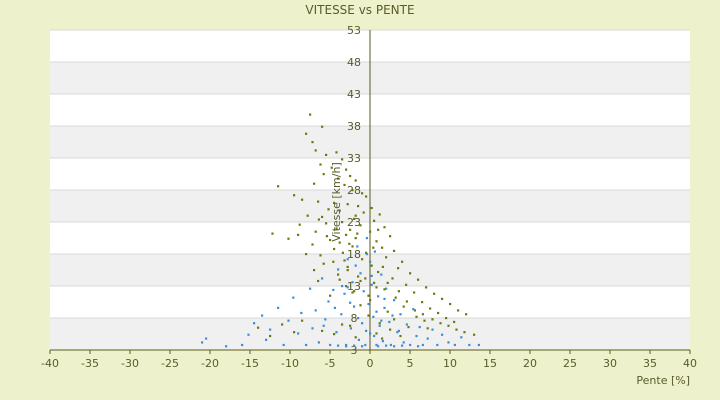  Describe the element at coordinates (369, 360) in the screenshot. I see `x-axis-ticks: -40 -35 -30 -25 -20 -15 -10 -5 0 5 10 15 20 25 30 35 40` at that location.